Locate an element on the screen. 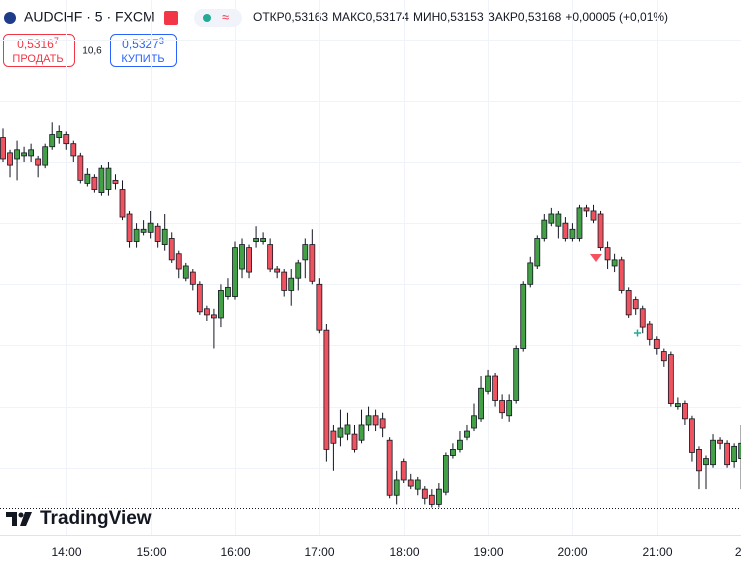 This screenshot has width=741, height=565. buy-label: КУПИТЬ is located at coordinates (142, 59).